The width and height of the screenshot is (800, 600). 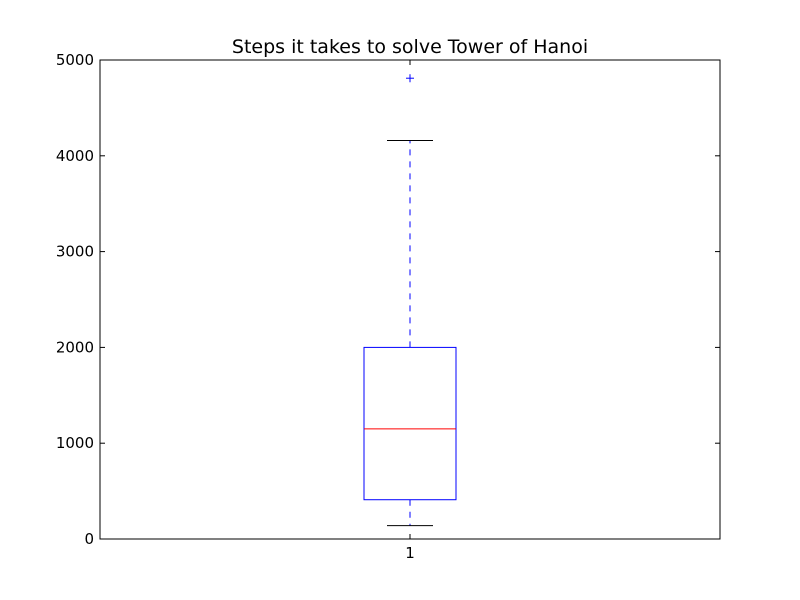 What do you see at coordinates (410, 553) in the screenshot?
I see `x-tick-label-0: 1` at bounding box center [410, 553].